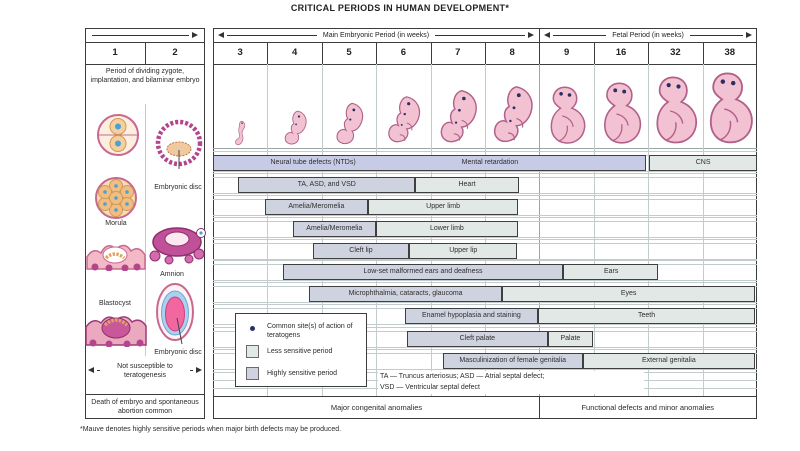  What do you see at coordinates (648, 35) in the screenshot?
I see `fetal-period-label: Fetal Period (in weeks)` at bounding box center [648, 35].